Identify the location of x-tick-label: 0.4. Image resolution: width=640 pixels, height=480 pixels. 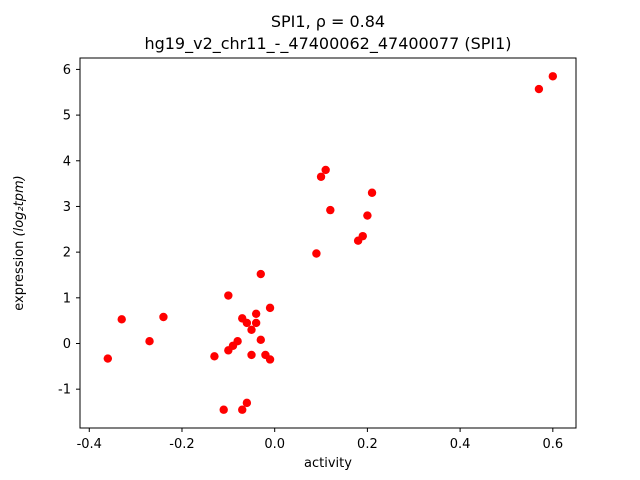
(460, 444).